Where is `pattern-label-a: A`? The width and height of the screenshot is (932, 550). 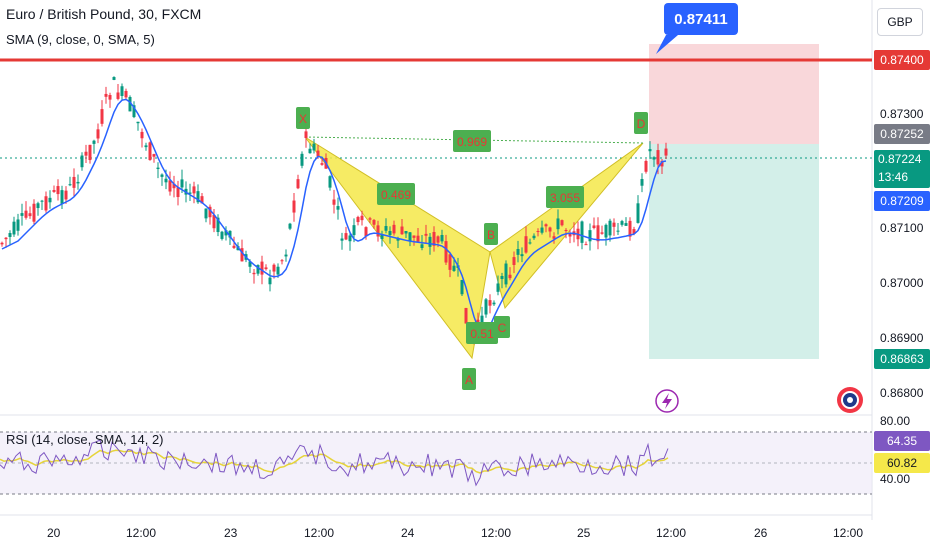
pattern-label-a: A is located at coordinates (469, 379).